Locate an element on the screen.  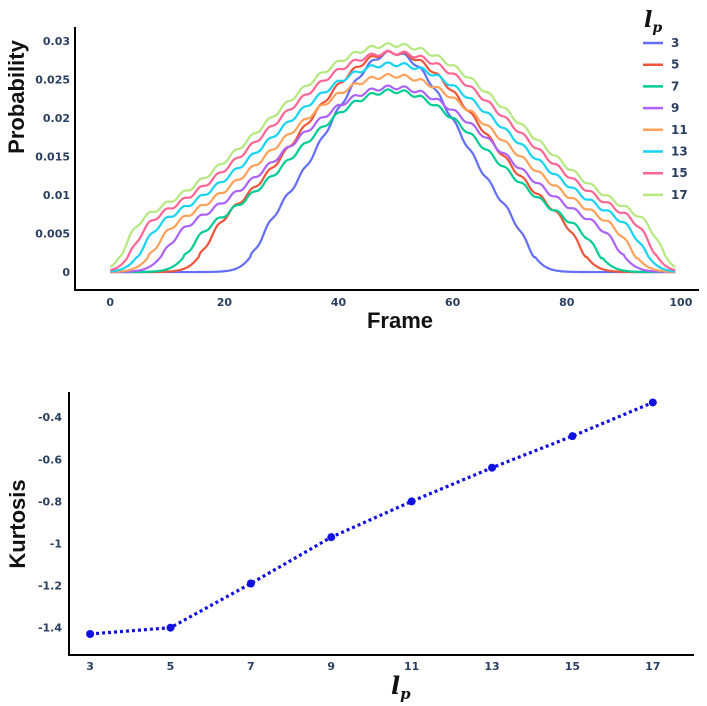
x-tick-label: 60 is located at coordinates (453, 302).